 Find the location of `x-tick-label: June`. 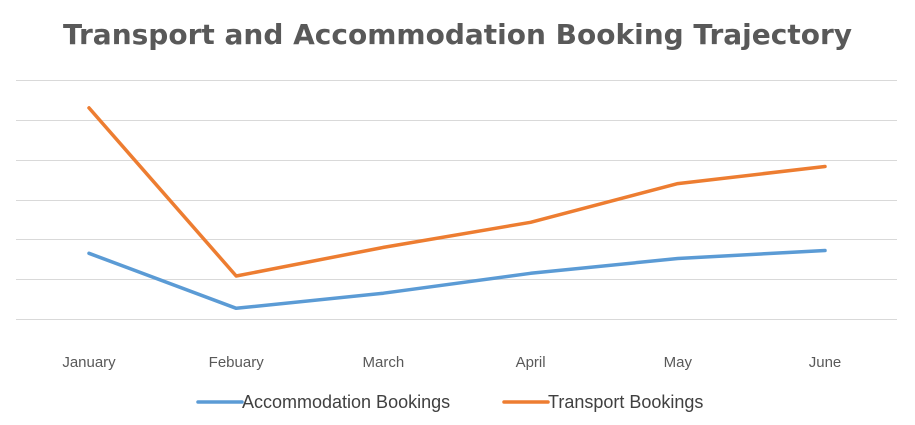

x-tick-label: June is located at coordinates (825, 362).